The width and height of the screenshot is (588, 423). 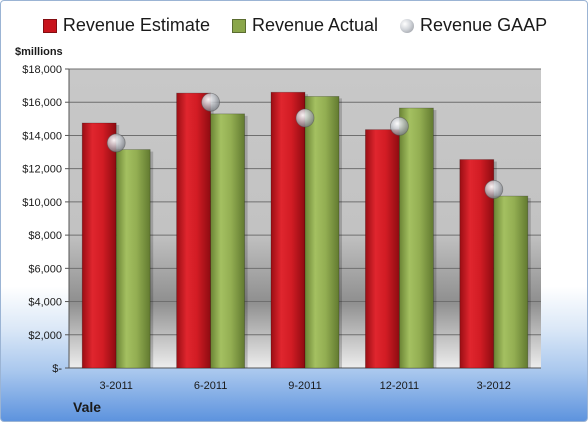 I want to click on x-tick-label: 12-2011, so click(x=400, y=386).